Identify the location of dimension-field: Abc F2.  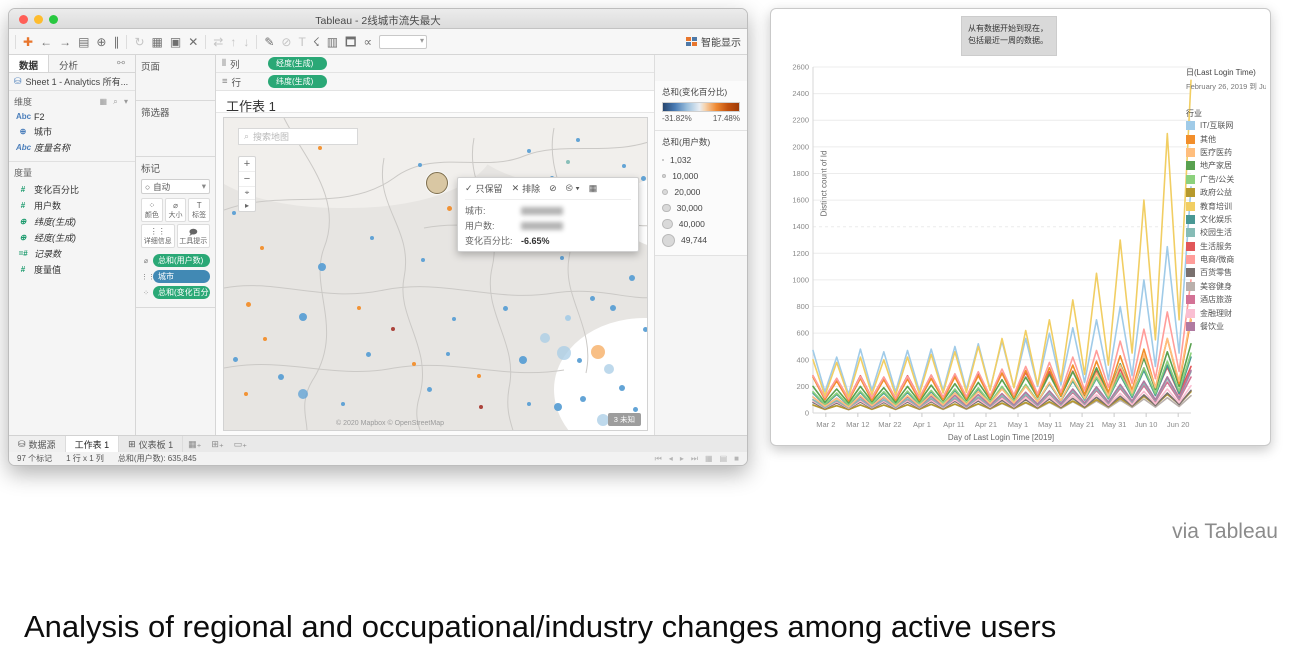
(30, 116).